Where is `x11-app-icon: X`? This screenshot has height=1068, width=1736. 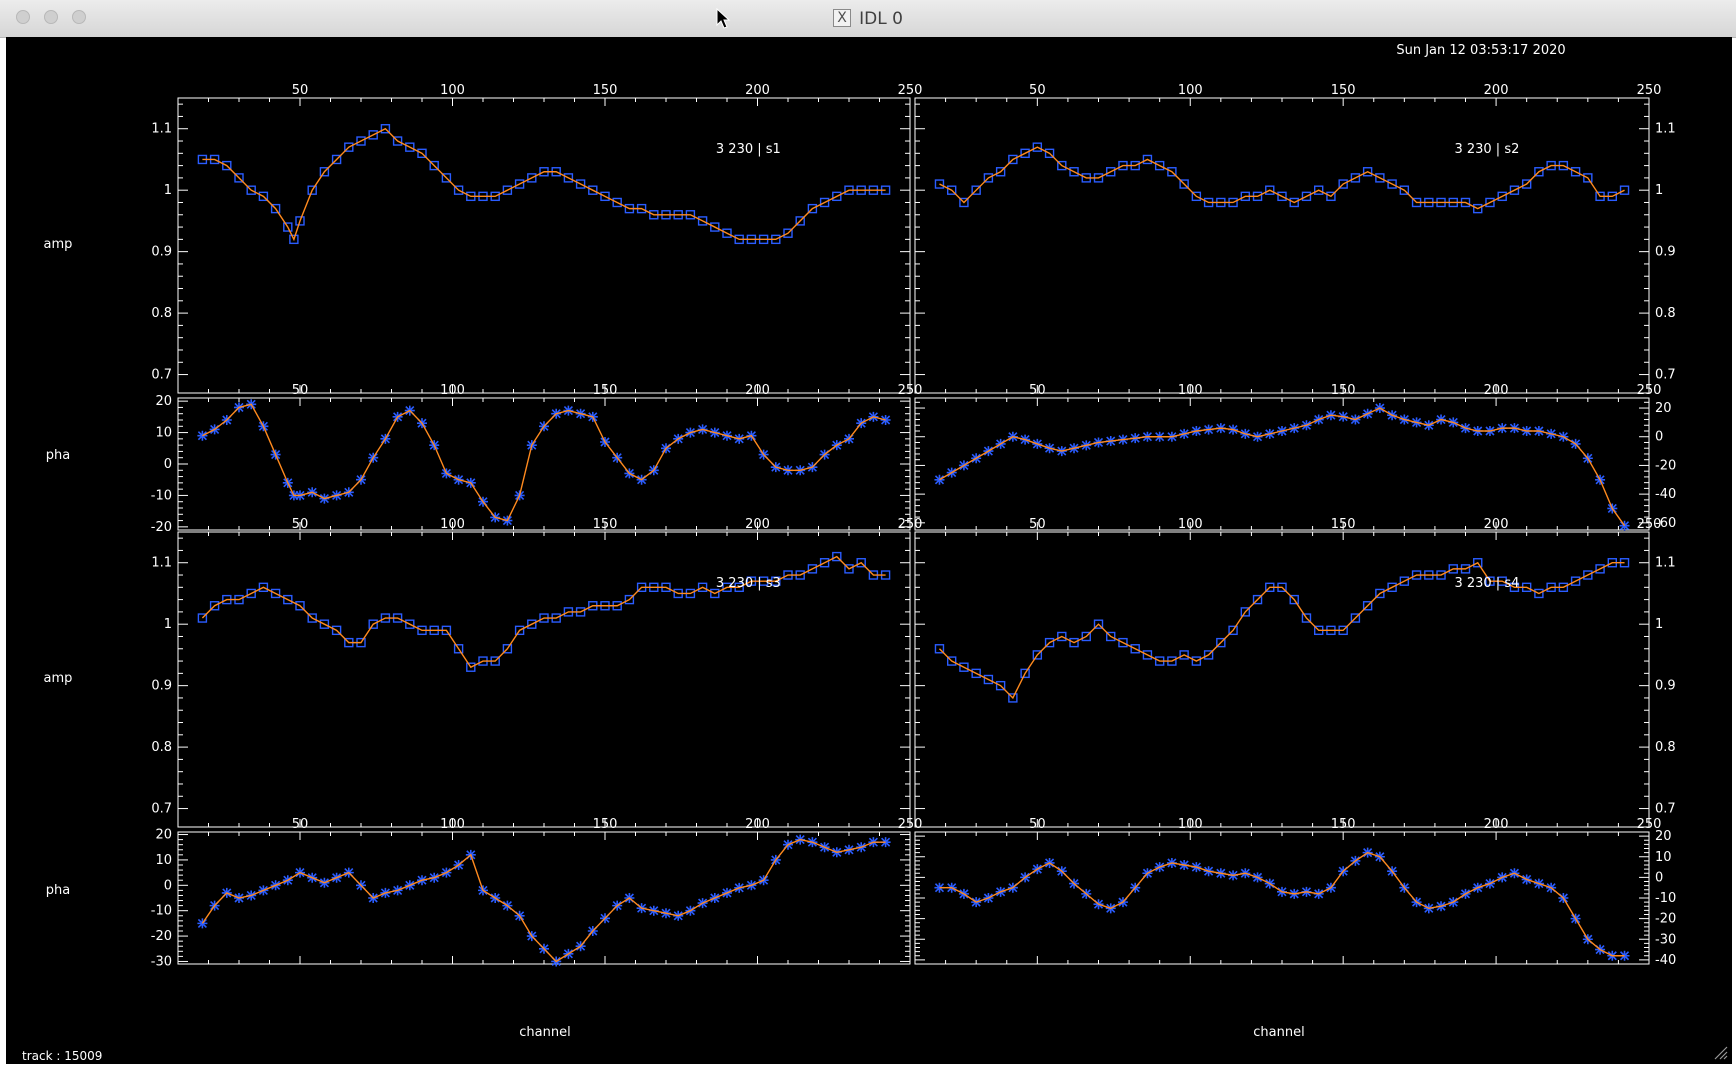 x11-app-icon: X is located at coordinates (842, 18).